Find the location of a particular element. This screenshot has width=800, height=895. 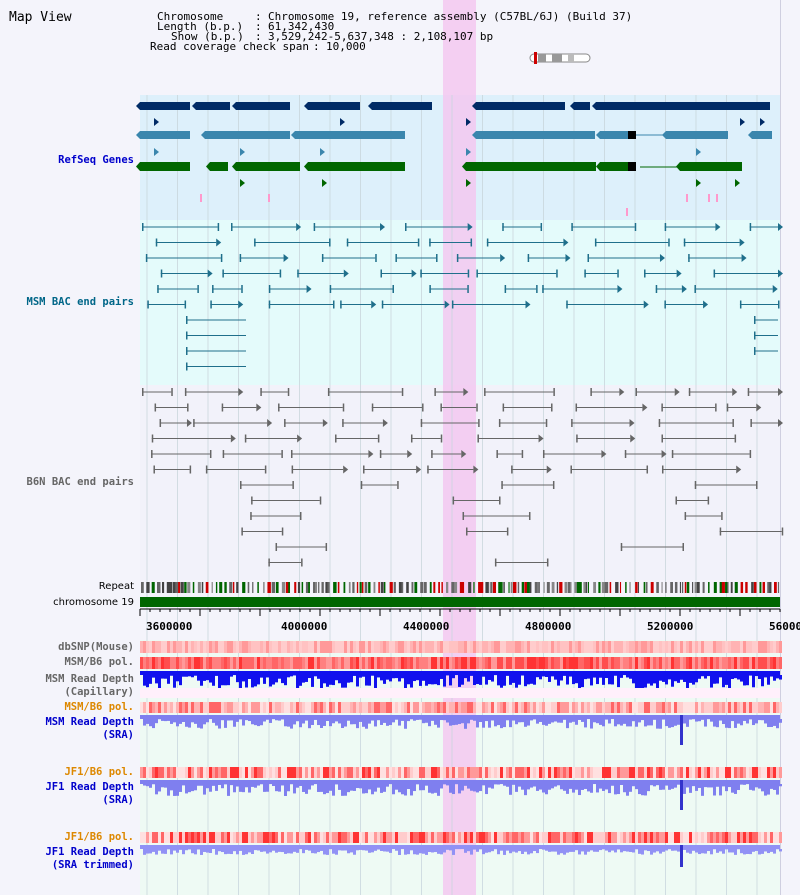

selected-region-highlight is located at coordinates (459, 447).